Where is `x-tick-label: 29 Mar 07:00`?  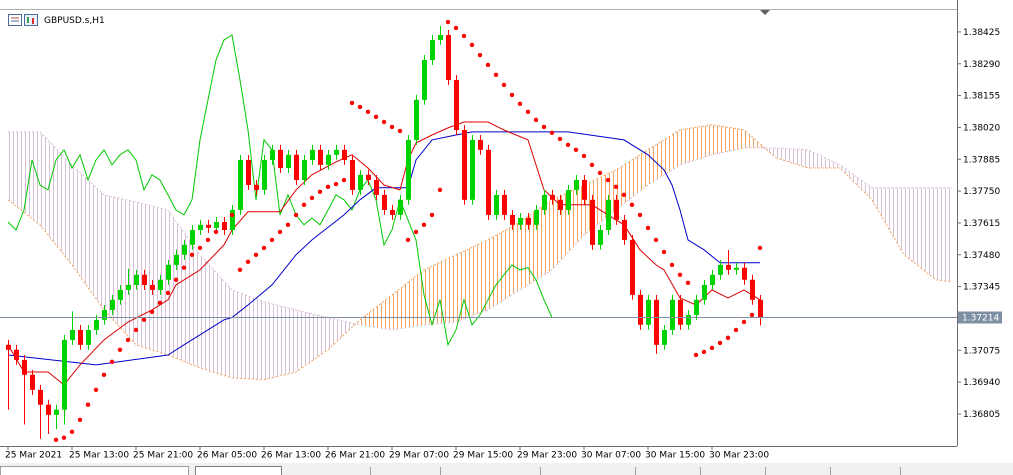
x-tick-label: 29 Mar 07:00 is located at coordinates (419, 456).